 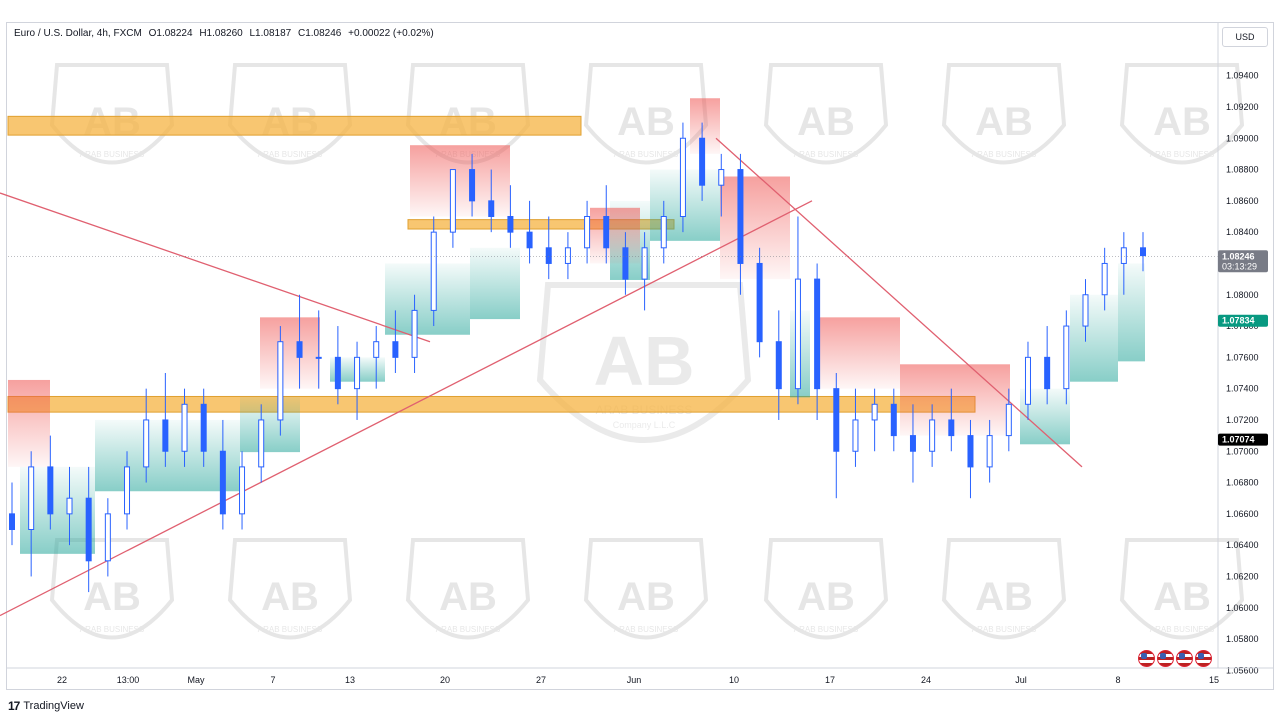 I want to click on y-tick-label: 1.07400, so click(x=1242, y=389).